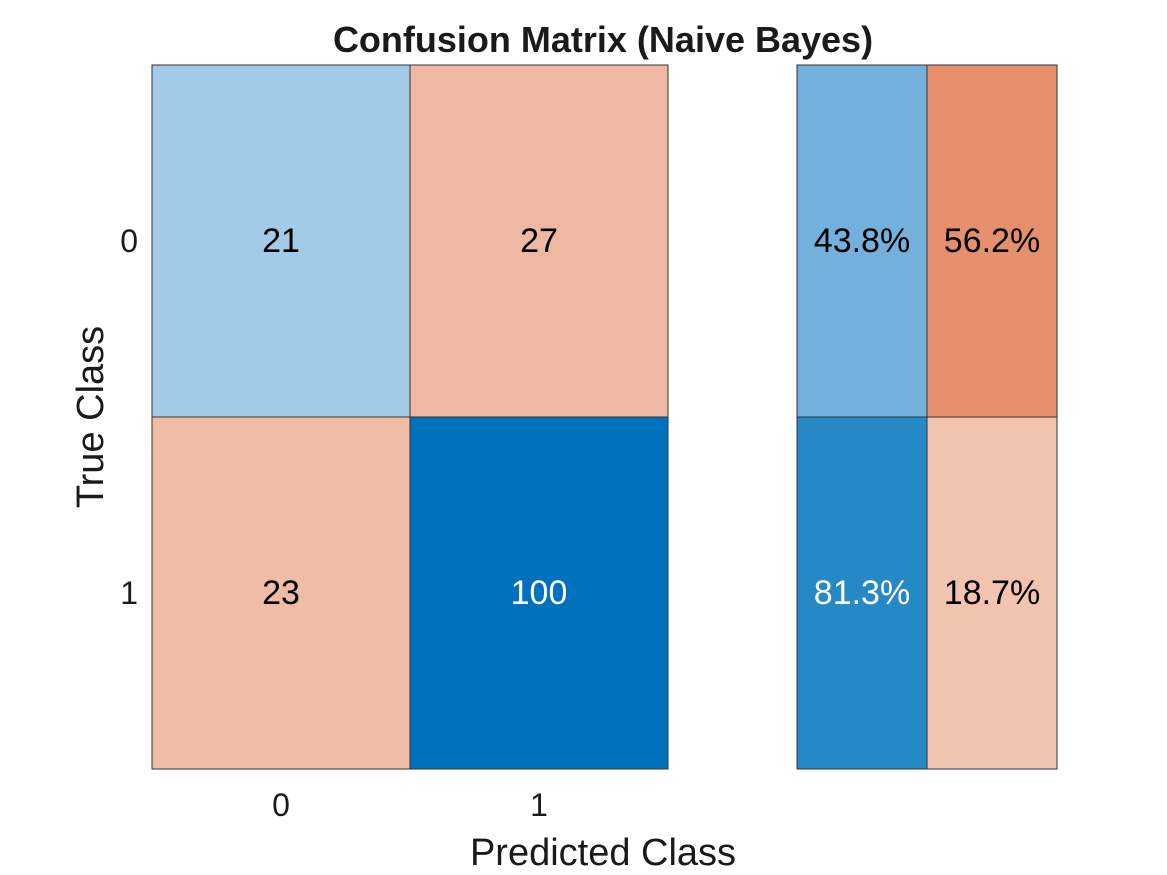  I want to click on row-summary-cell-r0-c0, so click(862, 241).